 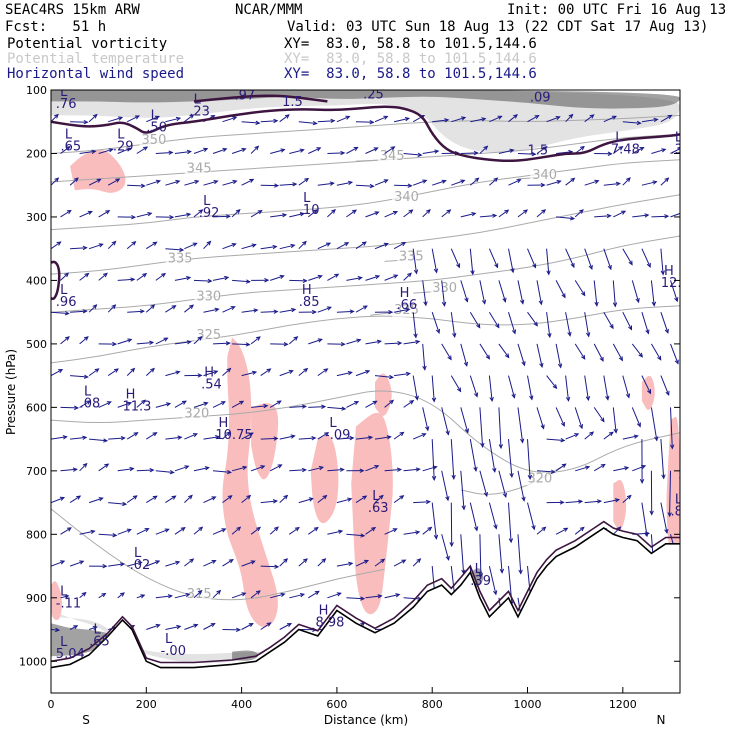 What do you see at coordinates (432, 704) in the screenshot?
I see `x-tick-label: 800` at bounding box center [432, 704].